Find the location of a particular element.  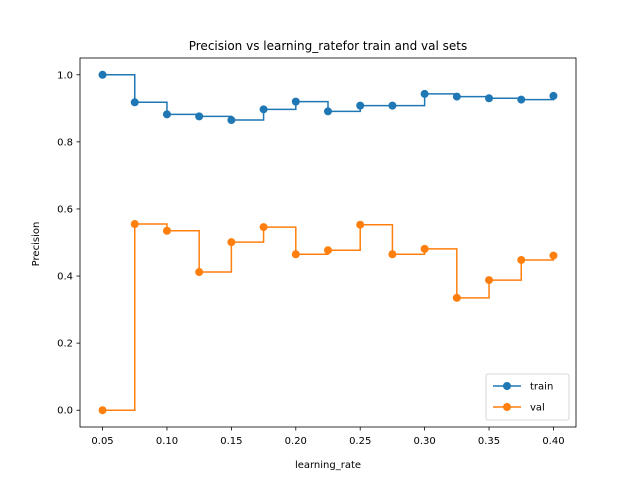

x-tick-label: 0.35 is located at coordinates (489, 441).